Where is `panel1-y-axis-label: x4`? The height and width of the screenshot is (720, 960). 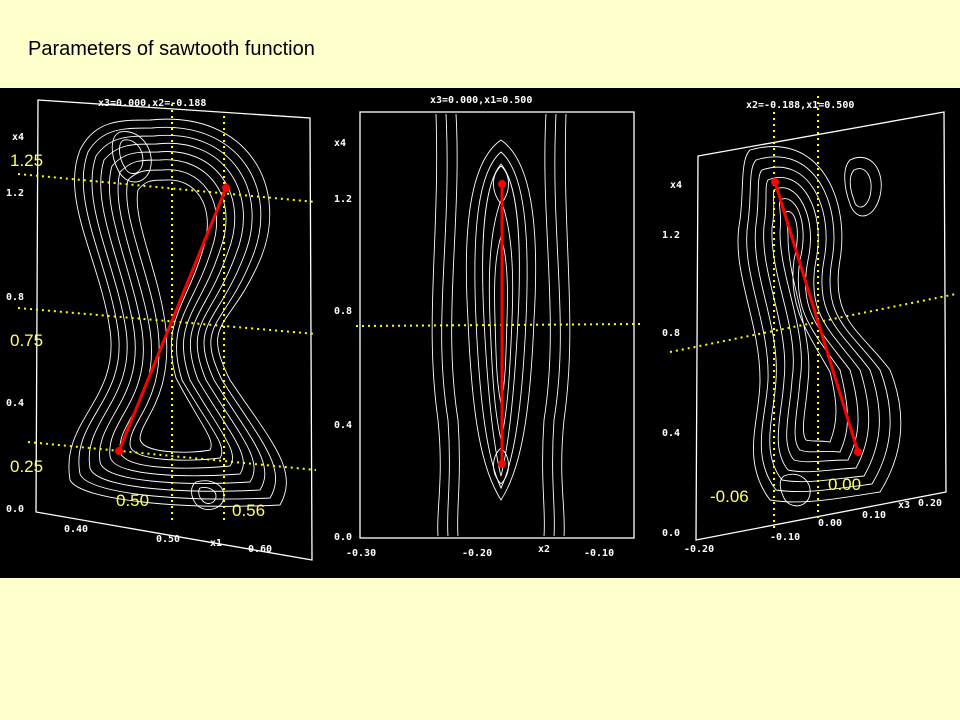 panel1-y-axis-label: x4 is located at coordinates (18, 137).